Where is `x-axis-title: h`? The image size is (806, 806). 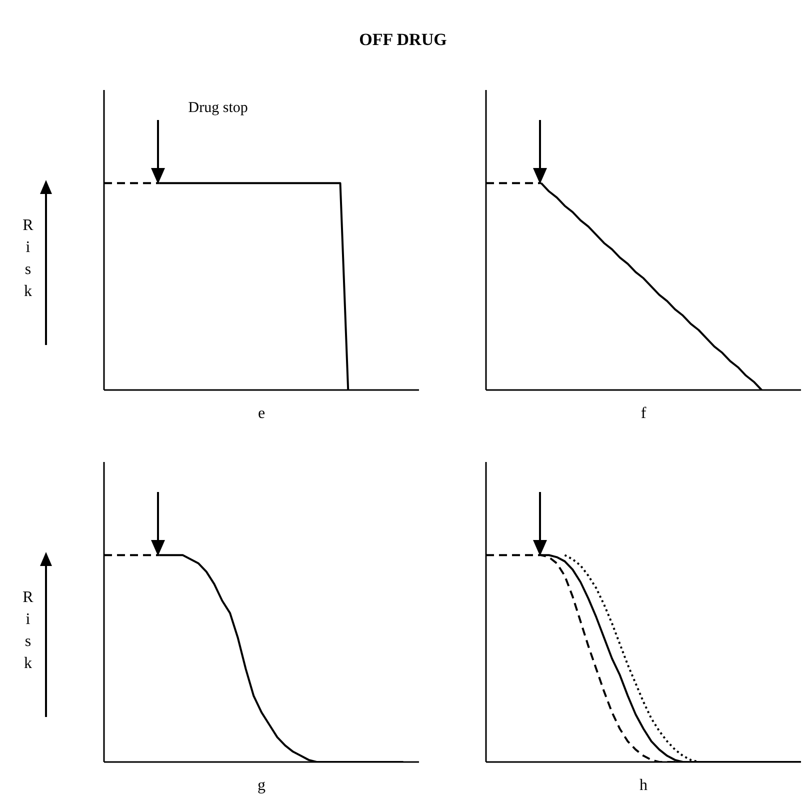 x-axis-title: h is located at coordinates (644, 785).